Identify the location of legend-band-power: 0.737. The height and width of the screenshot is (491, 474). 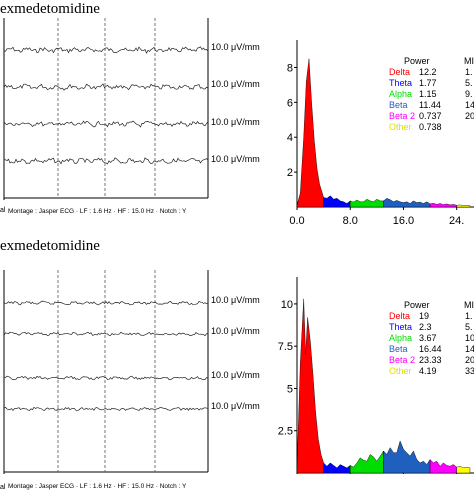
(430, 116).